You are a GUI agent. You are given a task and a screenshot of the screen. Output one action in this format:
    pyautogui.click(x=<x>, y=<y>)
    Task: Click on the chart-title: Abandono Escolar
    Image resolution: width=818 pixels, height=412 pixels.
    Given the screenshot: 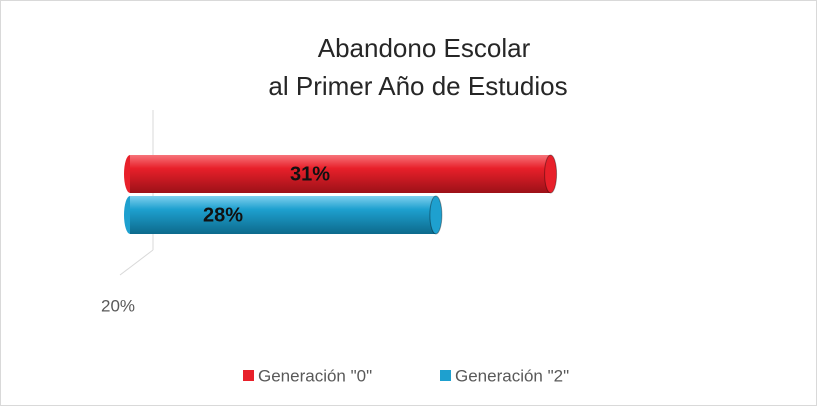 What is the action you would take?
    pyautogui.click(x=424, y=48)
    